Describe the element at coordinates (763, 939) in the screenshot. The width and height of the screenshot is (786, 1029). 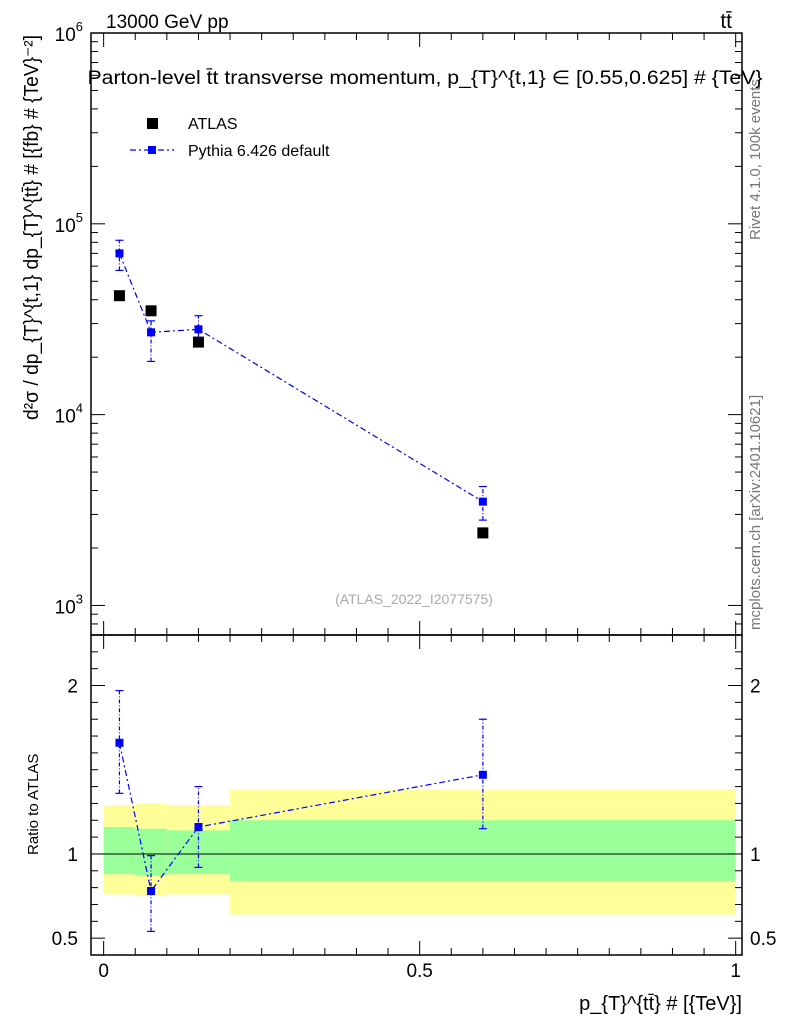
I see `ratio-y-tick-label-right: 0.5` at that location.